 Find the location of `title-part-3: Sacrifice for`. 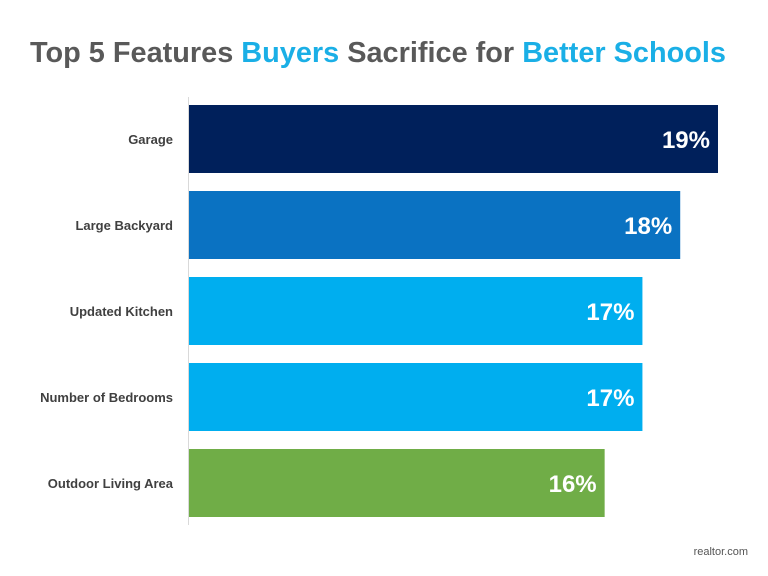

title-part-3: Sacrifice for is located at coordinates (430, 53).